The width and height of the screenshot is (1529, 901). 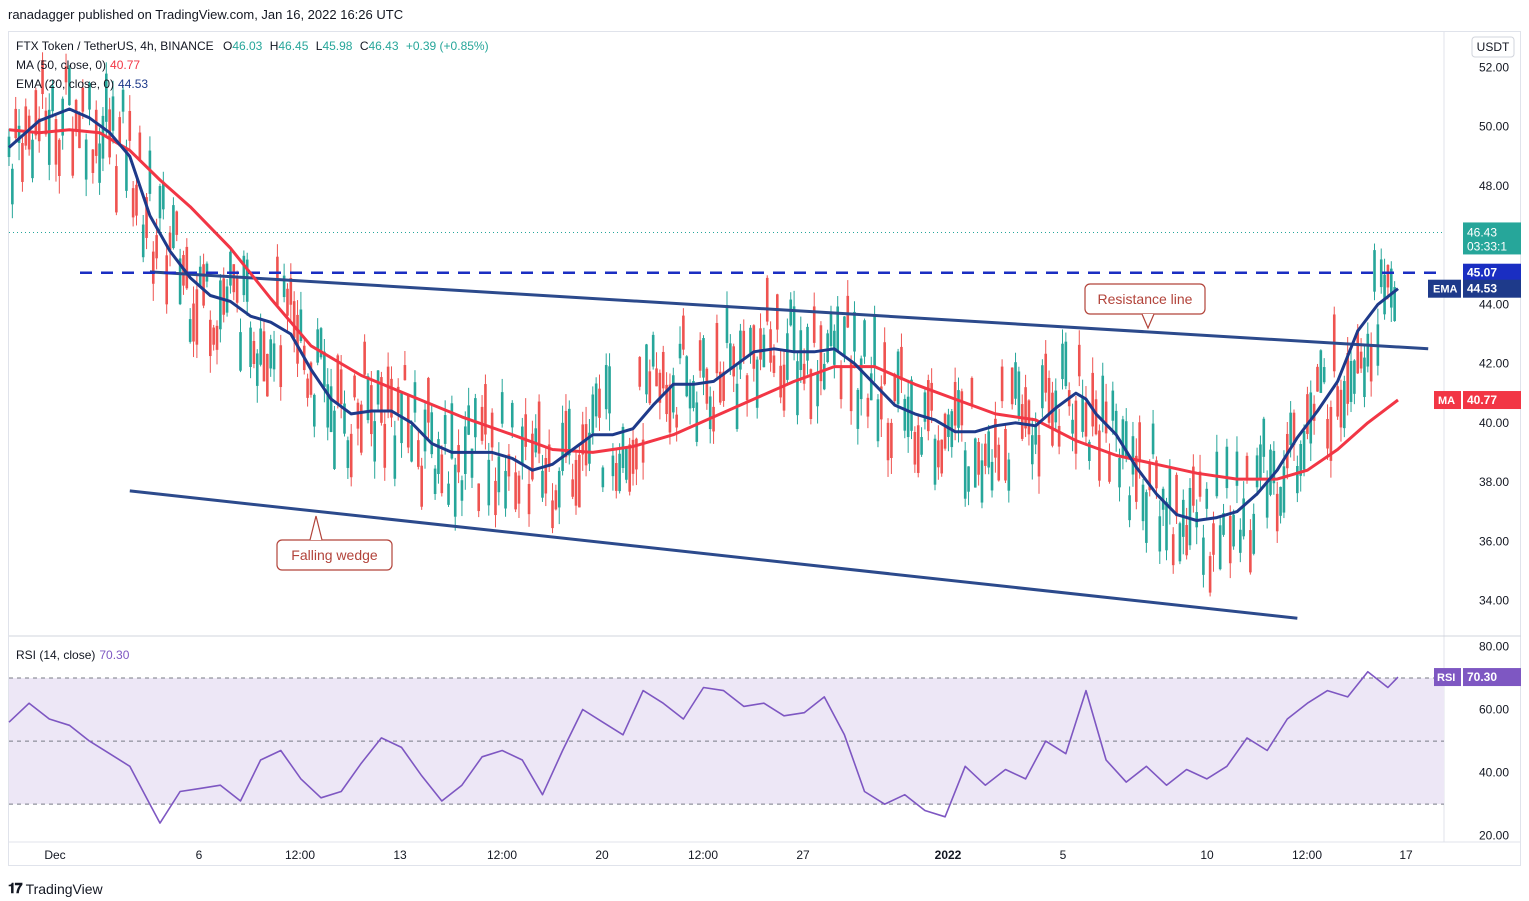 What do you see at coordinates (1487, 246) in the screenshot?
I see `countdown-tag: 03:33:1` at bounding box center [1487, 246].